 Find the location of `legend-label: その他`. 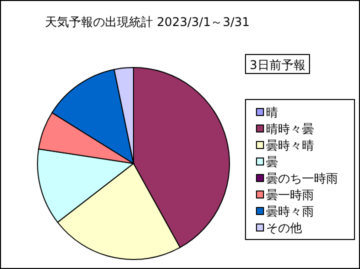

legend-label: その他 is located at coordinates (284, 228).